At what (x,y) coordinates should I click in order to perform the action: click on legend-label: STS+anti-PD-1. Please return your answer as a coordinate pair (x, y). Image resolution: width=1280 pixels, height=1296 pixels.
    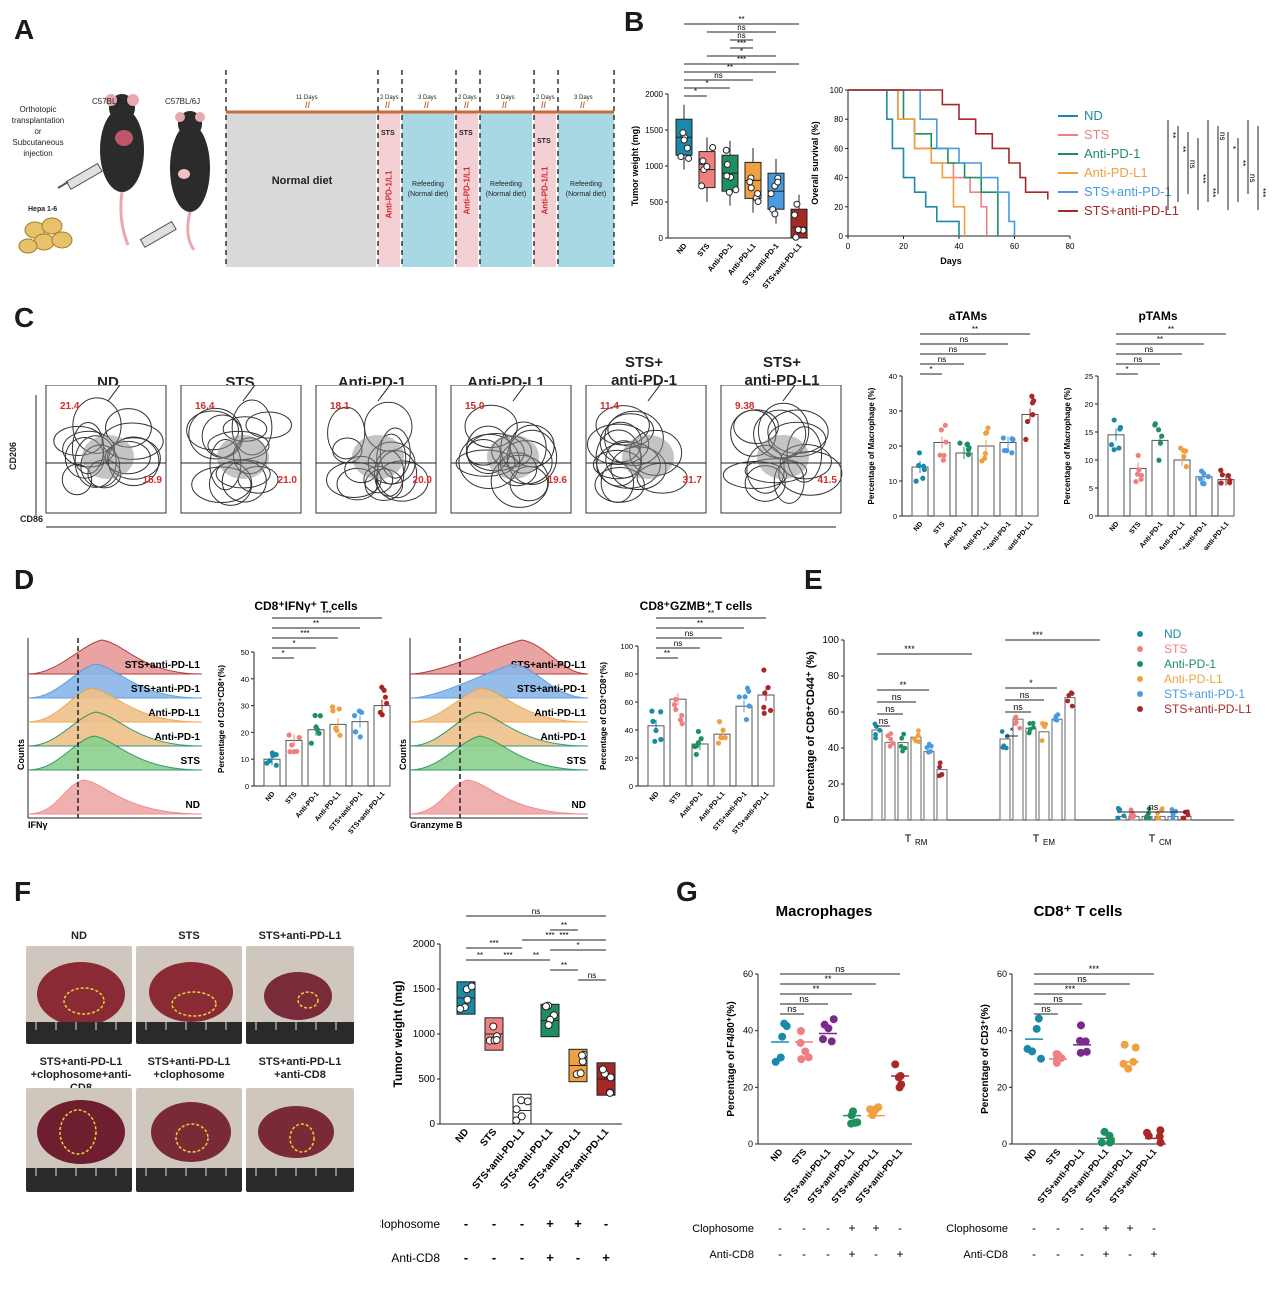
    Looking at the image, I should click on (1128, 191).